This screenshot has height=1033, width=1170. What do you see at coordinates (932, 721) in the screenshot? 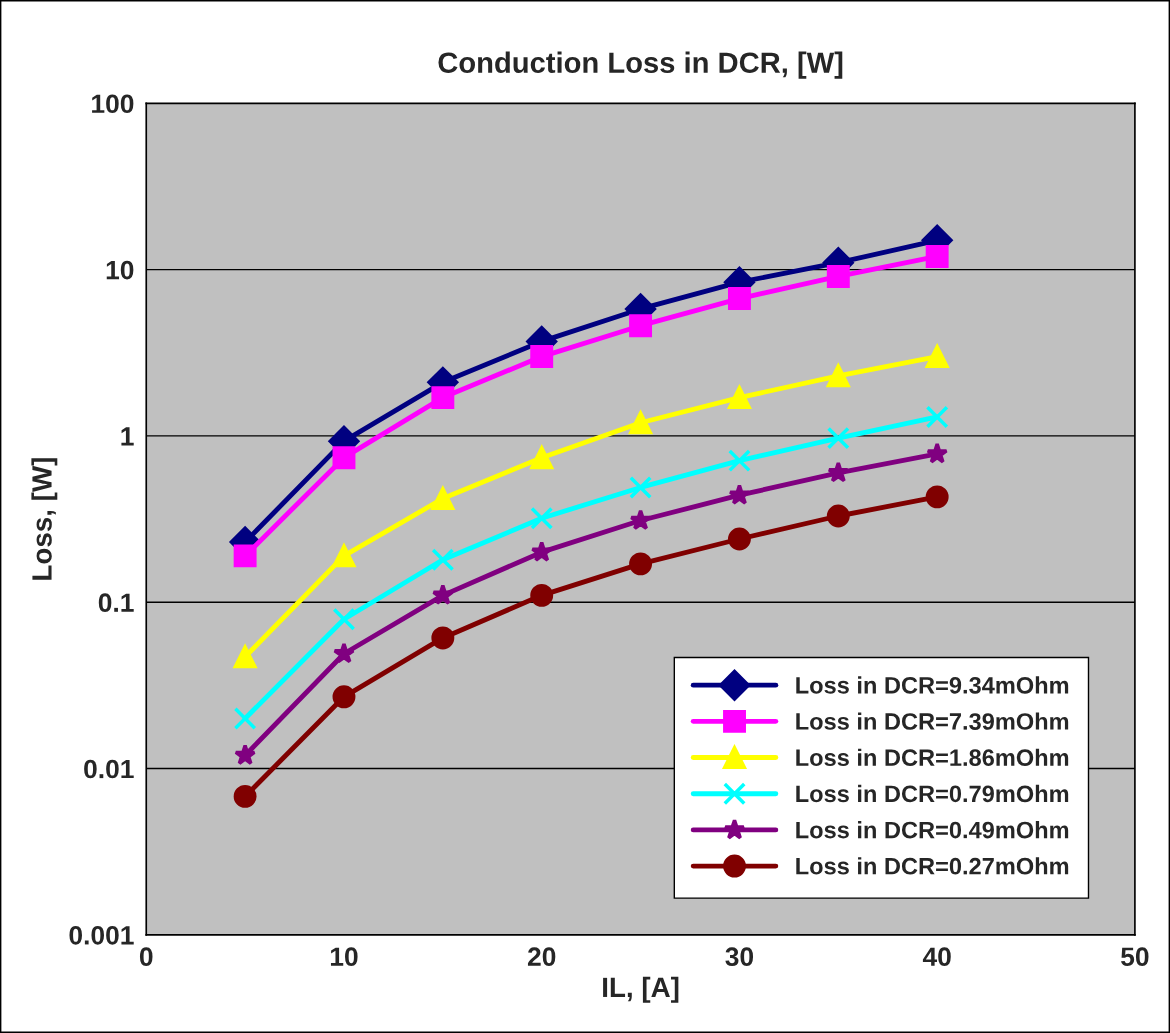
I see `legend-label: Loss in DCR=7.39mOhm` at bounding box center [932, 721].